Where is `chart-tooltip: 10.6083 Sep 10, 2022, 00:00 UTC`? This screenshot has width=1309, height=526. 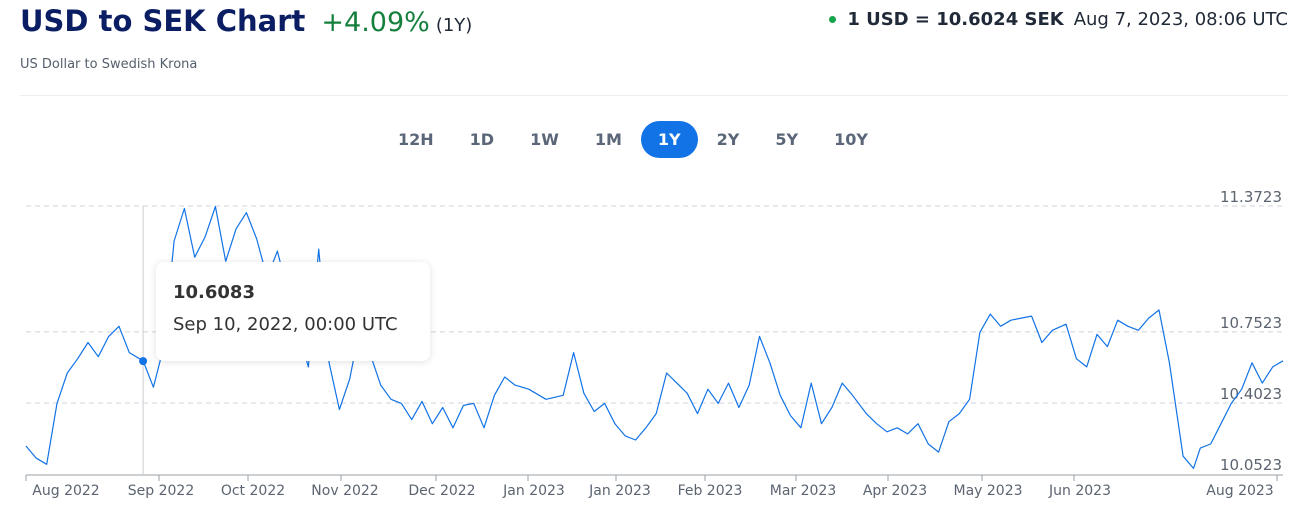
chart-tooltip: 10.6083 Sep 10, 2022, 00:00 UTC is located at coordinates (293, 311).